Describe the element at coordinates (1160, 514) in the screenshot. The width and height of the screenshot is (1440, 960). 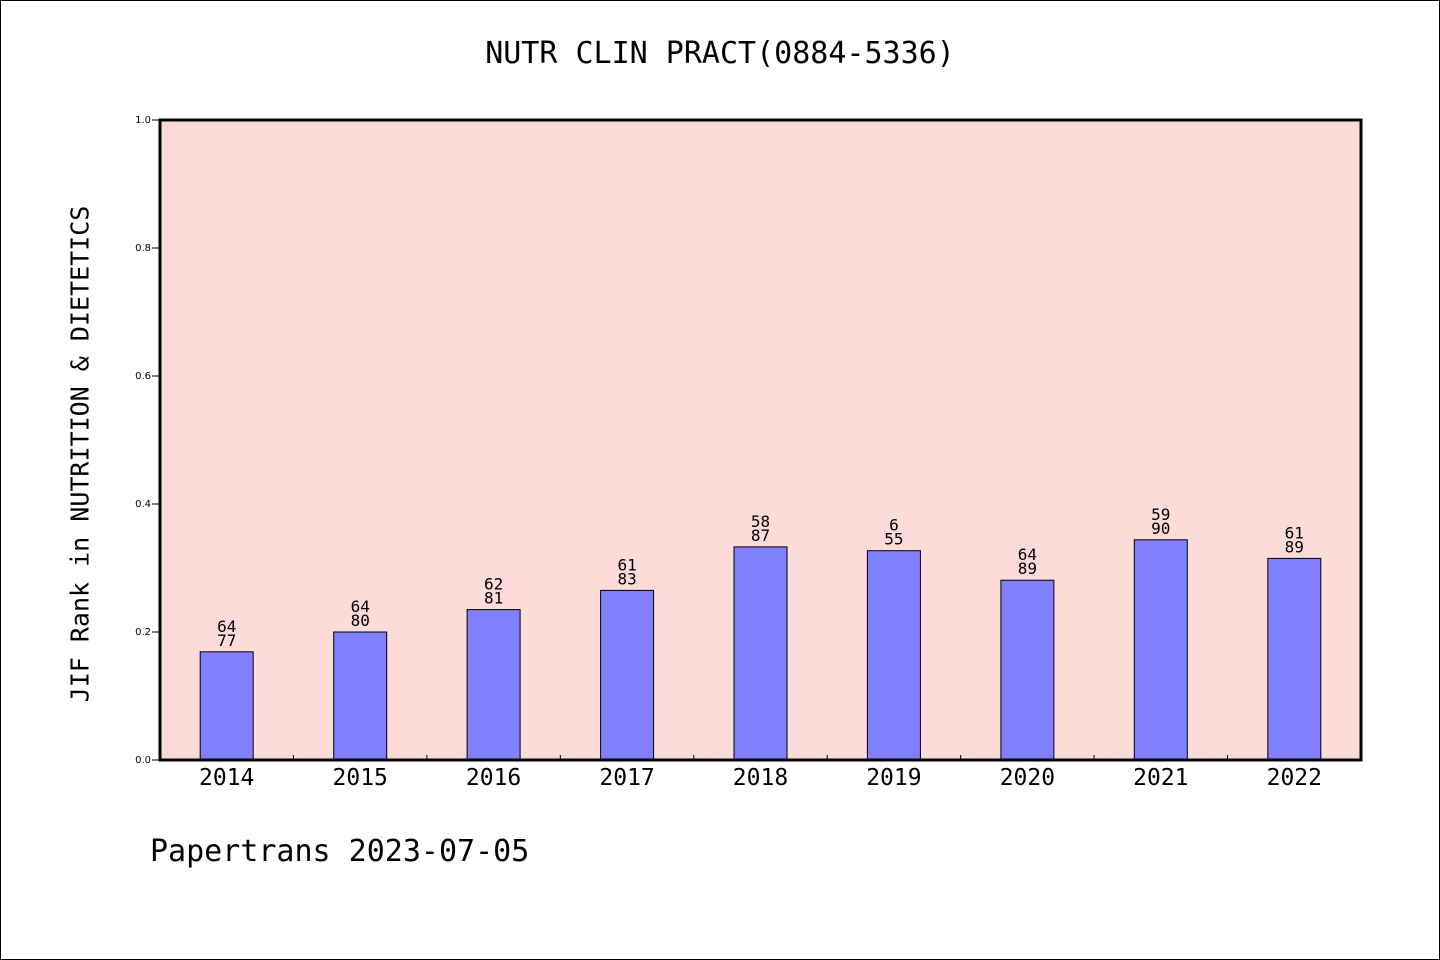
I see `data-label-rank-2021: 59` at that location.